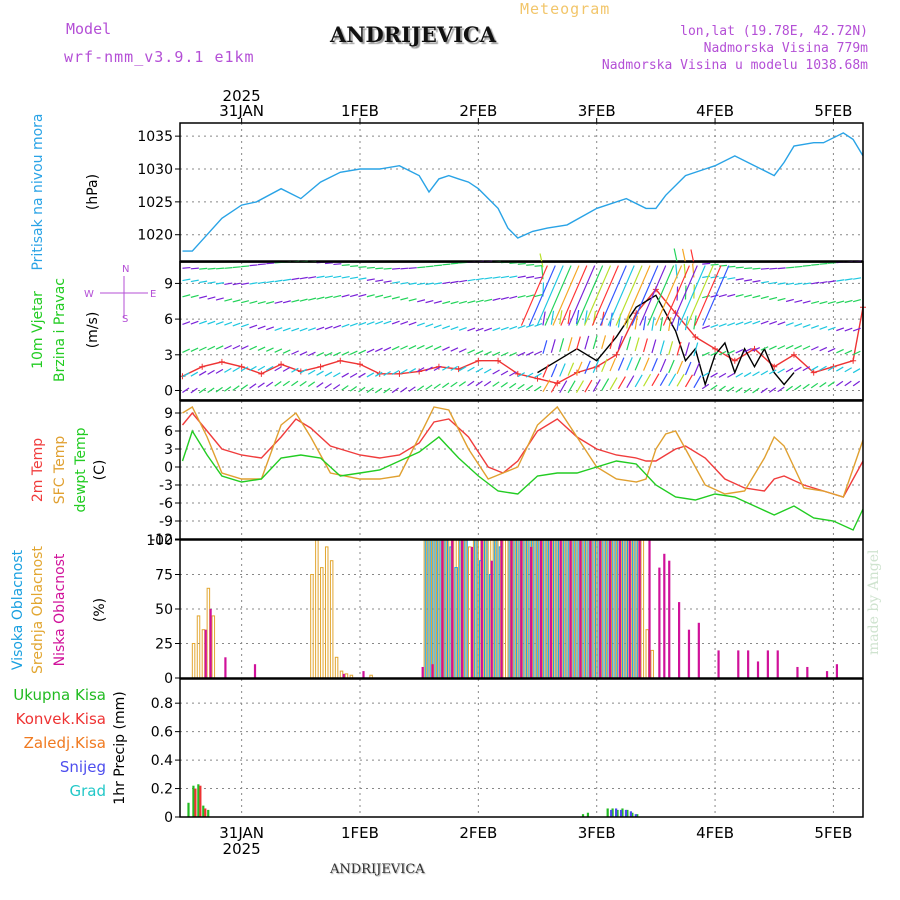 Image resolution: width=900 pixels, height=900 pixels. I want to click on y-tick-label: 1035, so click(155, 137).